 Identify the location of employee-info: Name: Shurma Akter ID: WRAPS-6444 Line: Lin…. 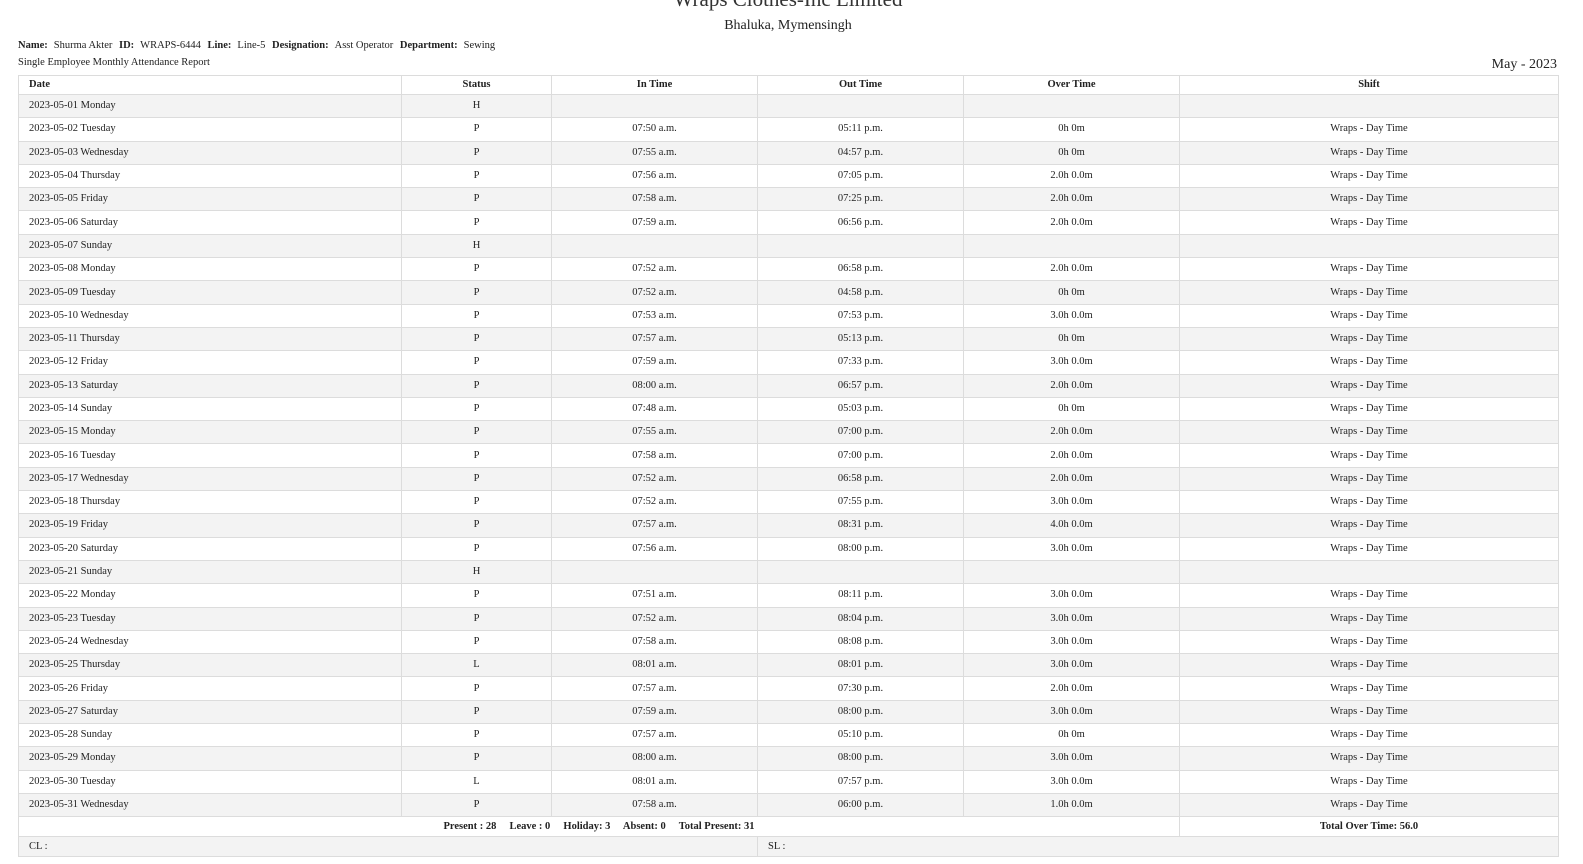
(258, 46).